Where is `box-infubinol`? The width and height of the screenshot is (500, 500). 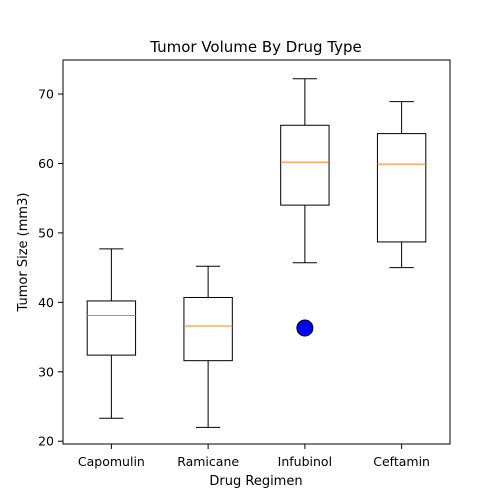 box-infubinol is located at coordinates (305, 207).